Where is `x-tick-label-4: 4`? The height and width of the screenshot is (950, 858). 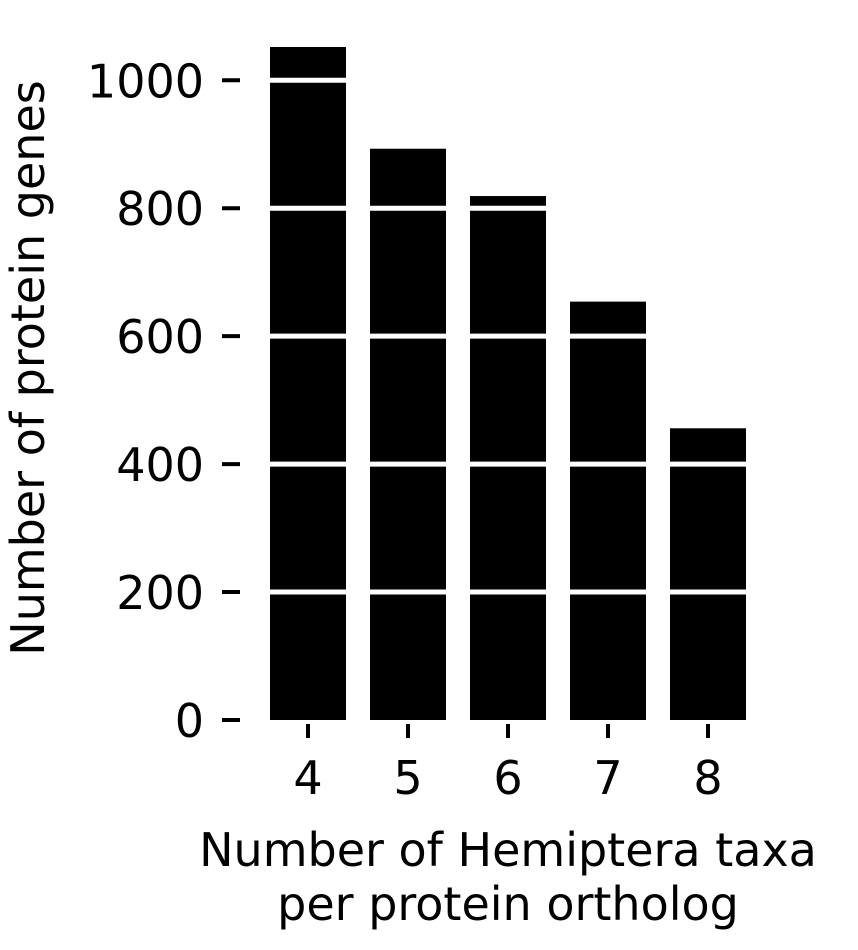 x-tick-label-4: 4 is located at coordinates (307, 778).